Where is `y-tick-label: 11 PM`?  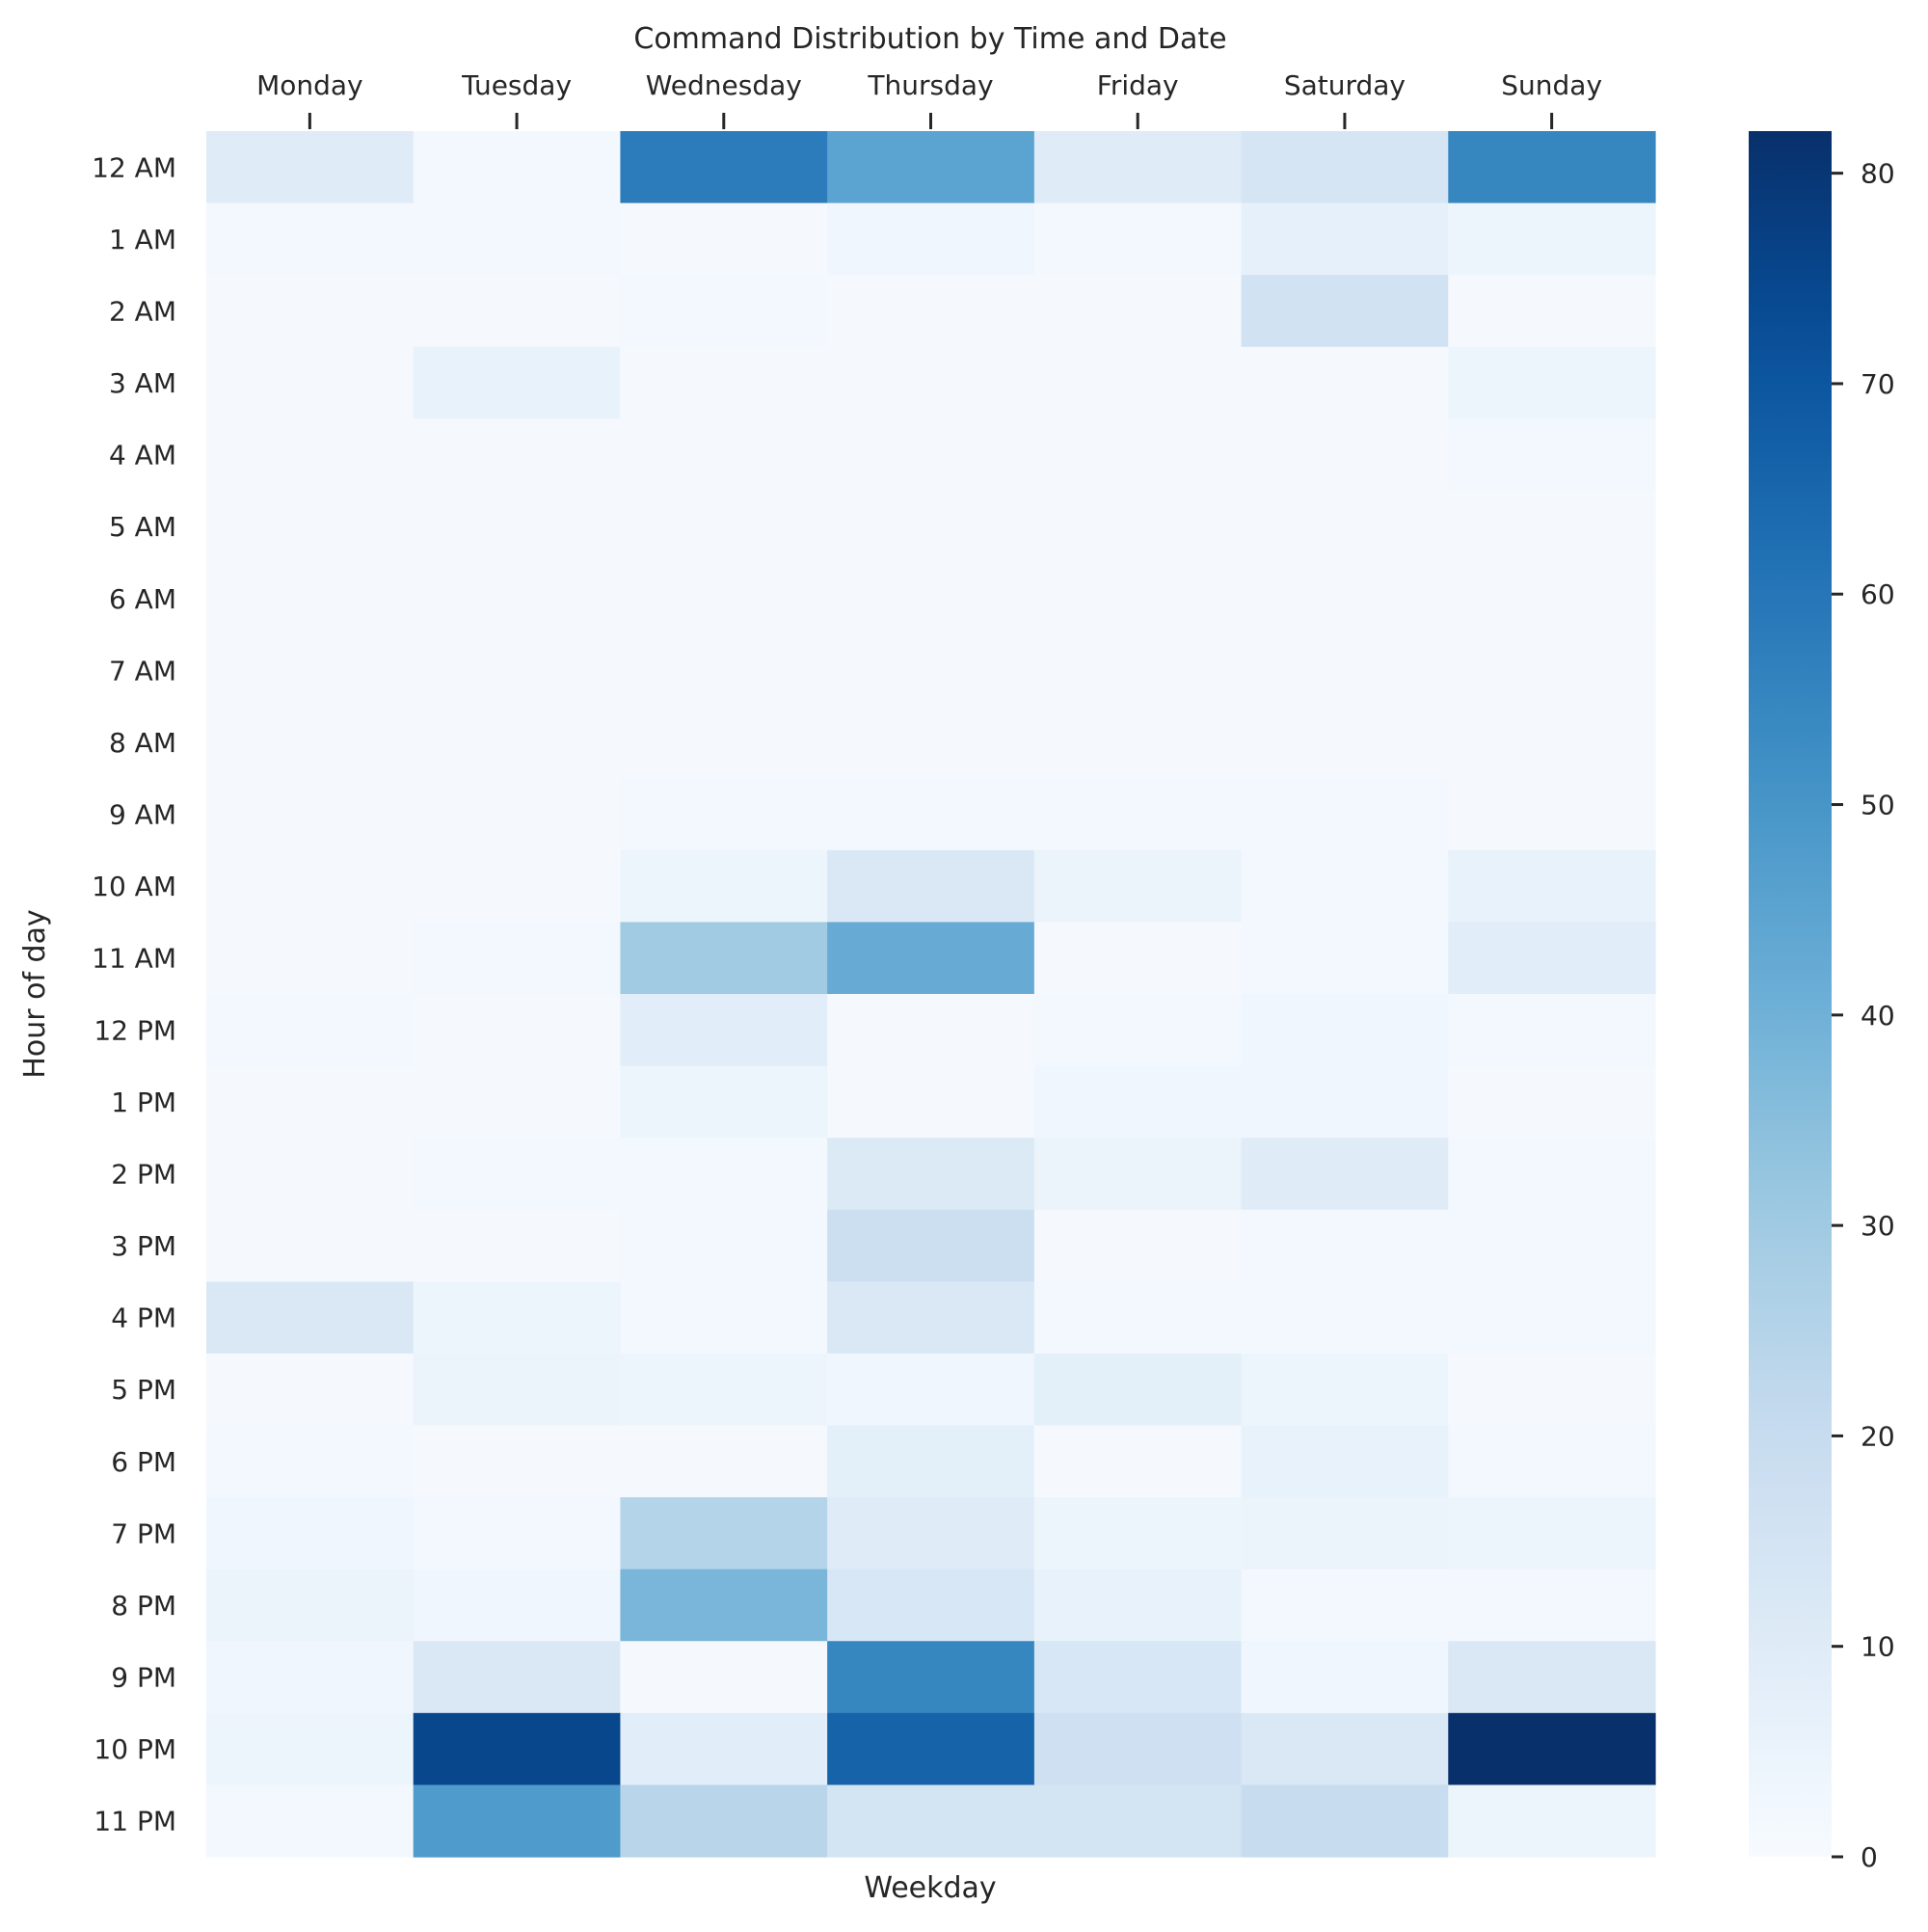
y-tick-label: 11 PM is located at coordinates (135, 1822).